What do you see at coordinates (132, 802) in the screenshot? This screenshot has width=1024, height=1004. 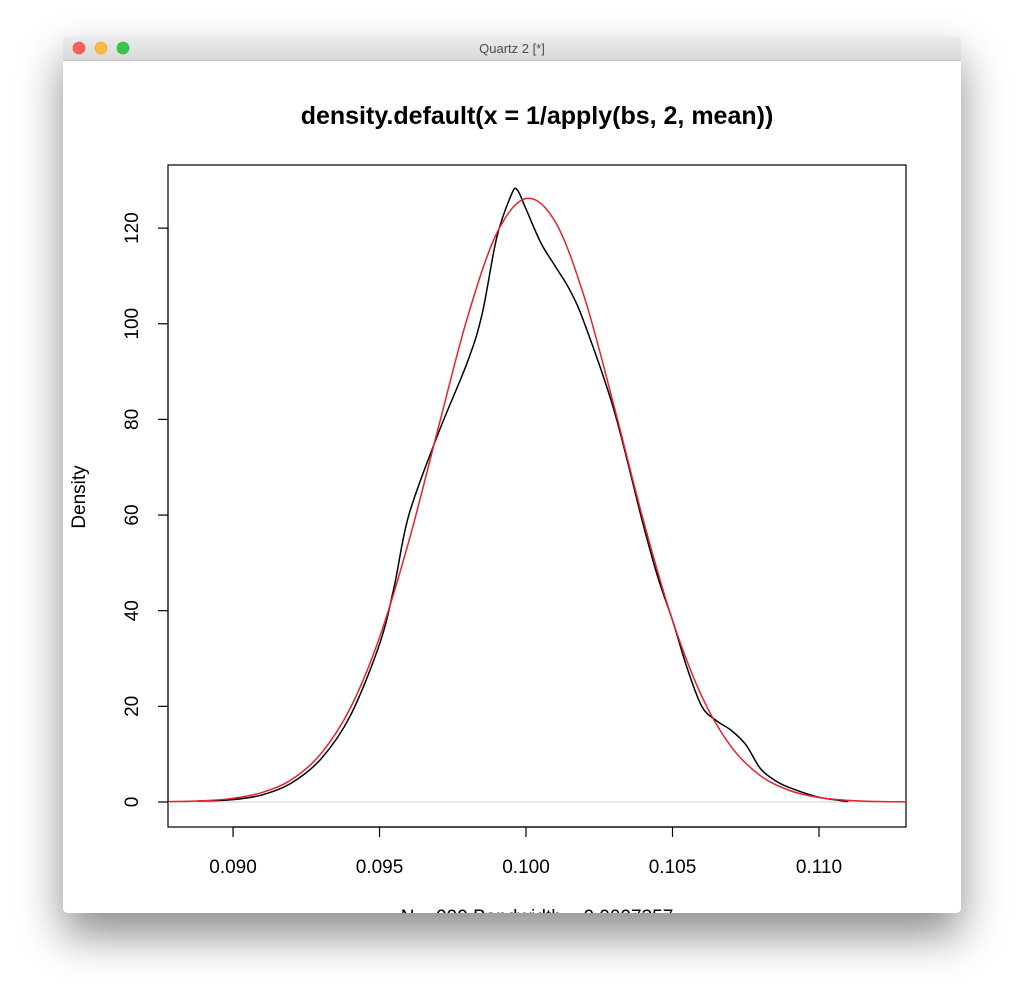 I see `y-tick-label: 0` at bounding box center [132, 802].